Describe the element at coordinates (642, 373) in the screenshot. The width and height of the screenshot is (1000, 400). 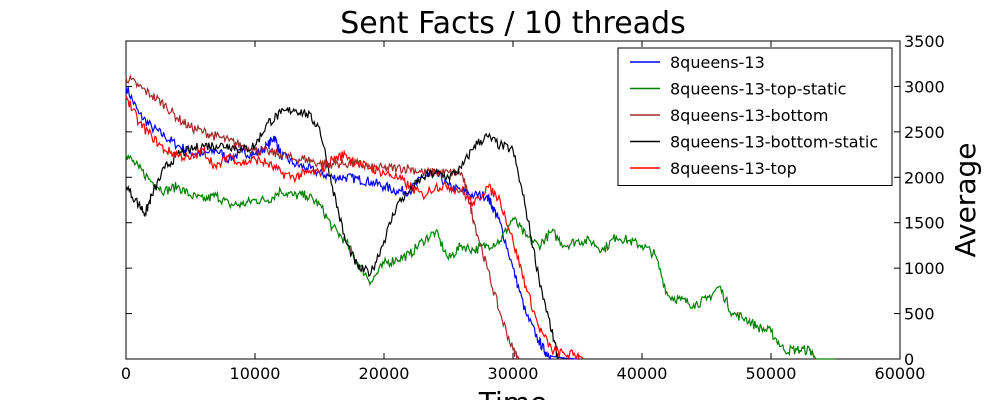
I see `x-tick-label: 40000` at that location.